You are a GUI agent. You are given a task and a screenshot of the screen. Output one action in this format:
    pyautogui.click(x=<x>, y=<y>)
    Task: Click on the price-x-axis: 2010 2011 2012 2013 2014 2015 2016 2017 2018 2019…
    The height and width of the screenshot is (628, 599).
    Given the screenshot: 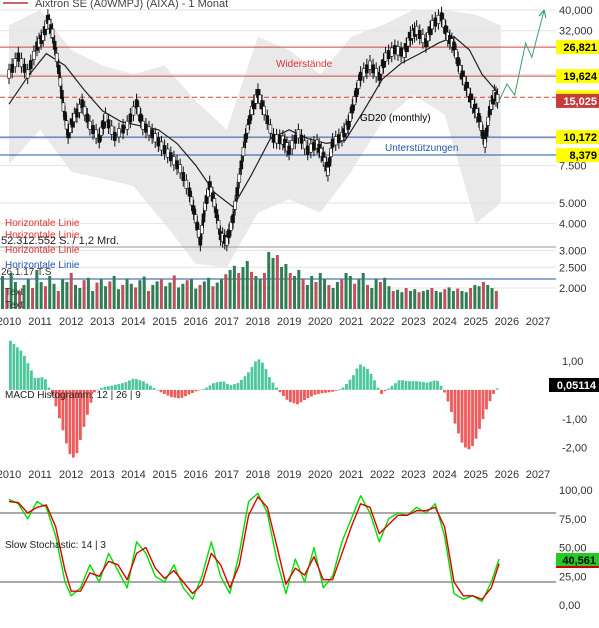 What is the action you would take?
    pyautogui.click(x=275, y=322)
    